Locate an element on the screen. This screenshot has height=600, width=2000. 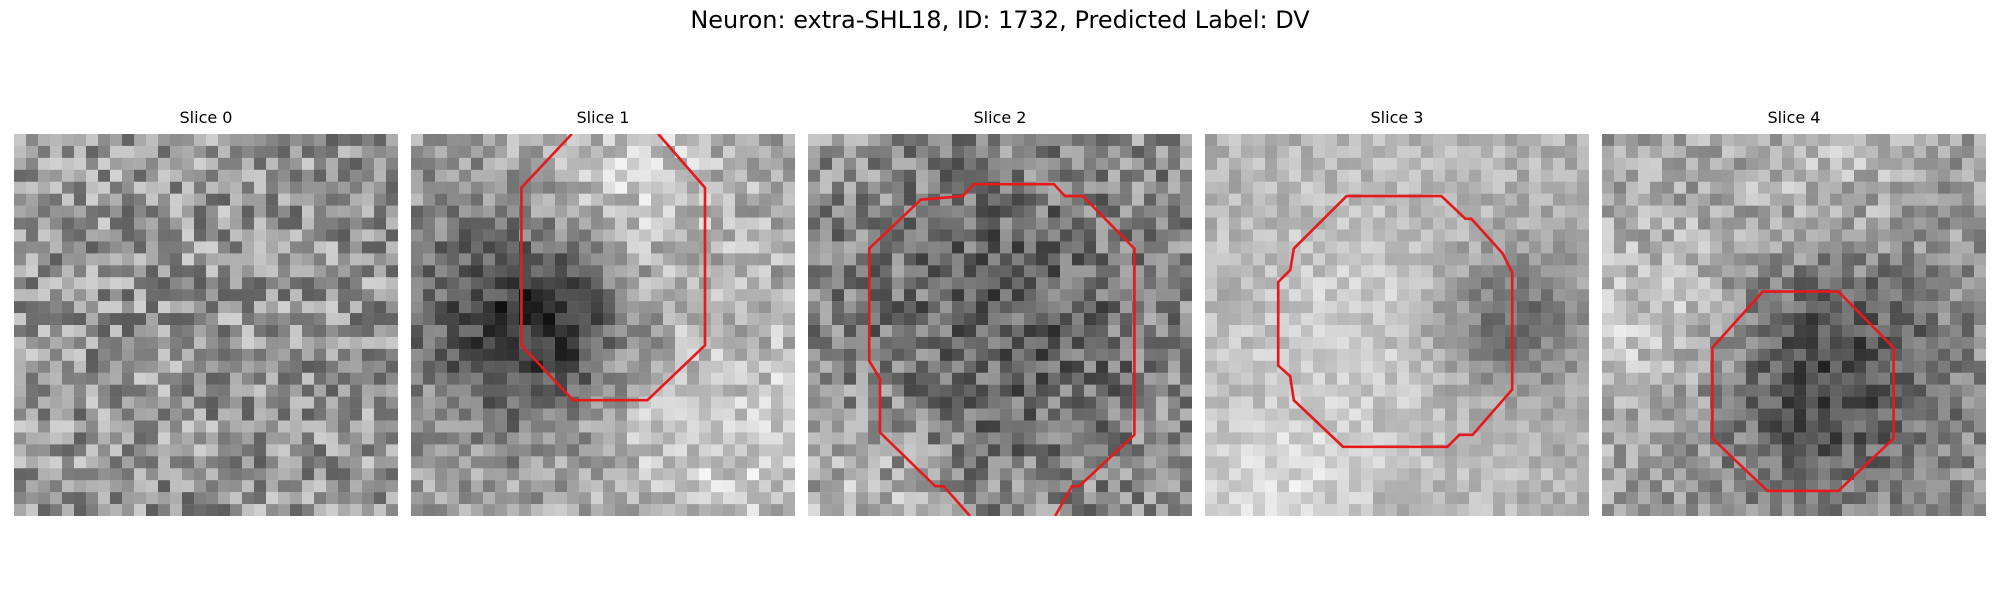
slice-title: Slice 1 is located at coordinates (603, 117).